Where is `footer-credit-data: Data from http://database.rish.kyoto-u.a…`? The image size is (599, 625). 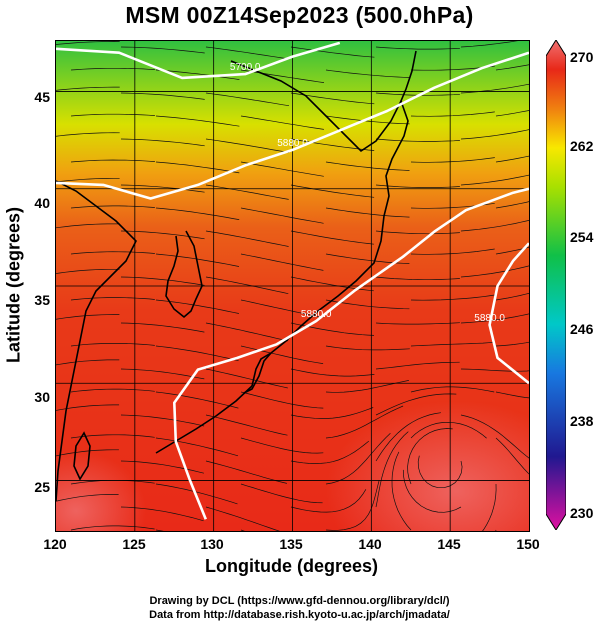 footer-credit-data: Data from http://database.rish.kyoto-u.a… is located at coordinates (299, 615).